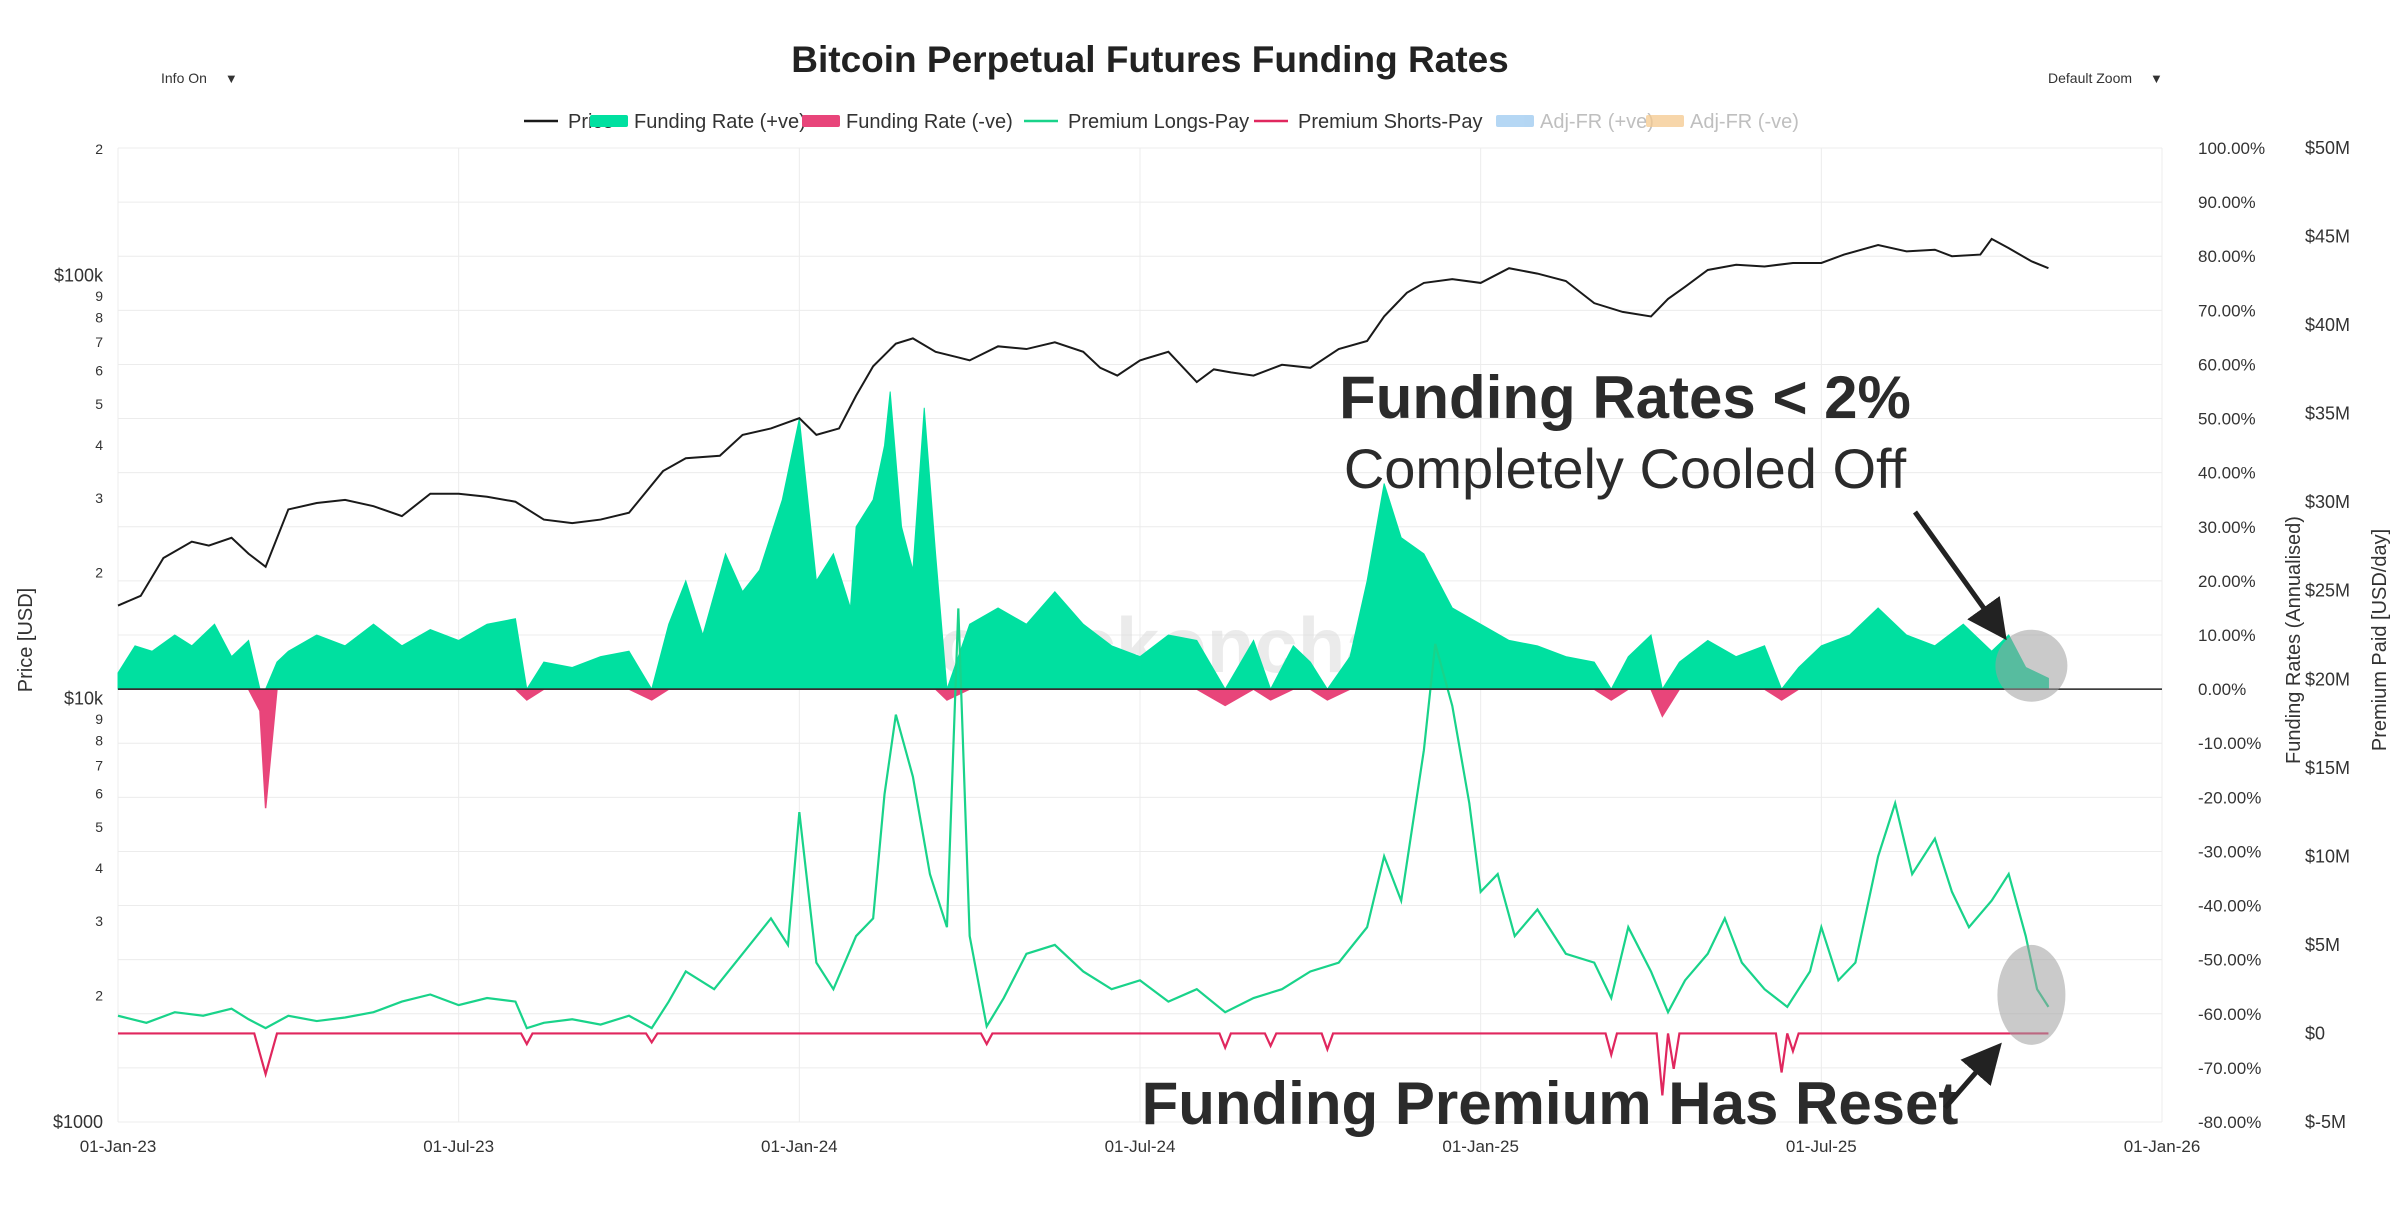  What do you see at coordinates (2327, 856) in the screenshot?
I see `premium-tick-label: $10M` at bounding box center [2327, 856].